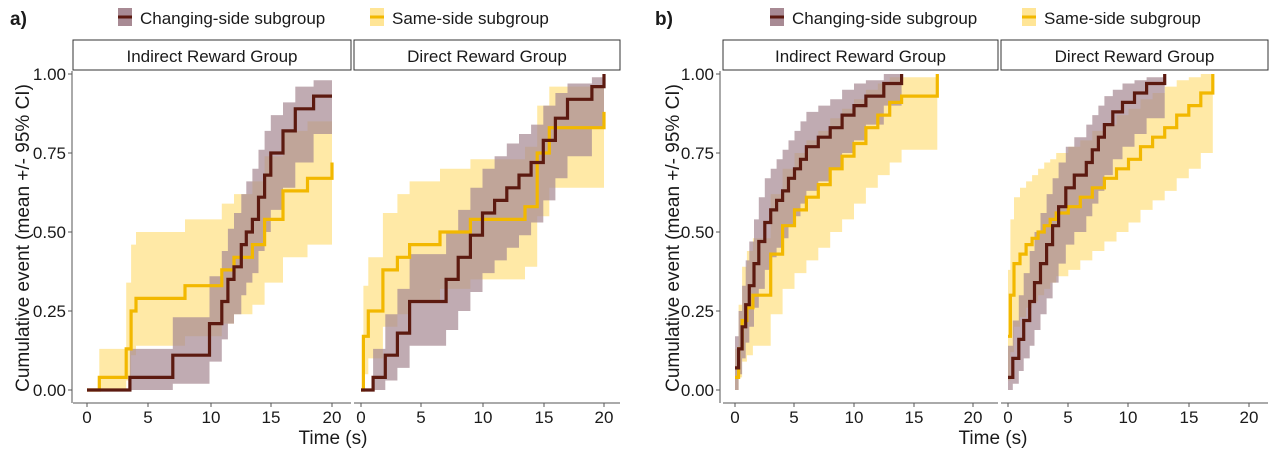  I want to click on figure-label: b), so click(664, 19).